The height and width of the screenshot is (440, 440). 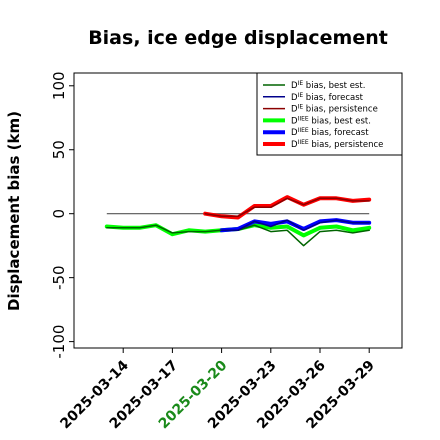 What do you see at coordinates (59, 342) in the screenshot?
I see `y-tick-label: -100` at bounding box center [59, 342].